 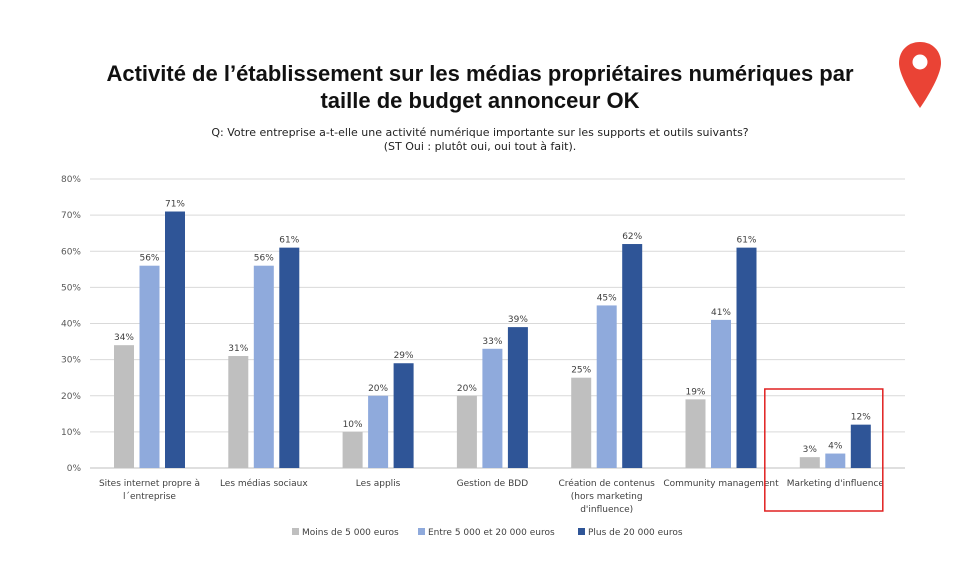 I want to click on y-tick-label: 70%, so click(x=71, y=216).